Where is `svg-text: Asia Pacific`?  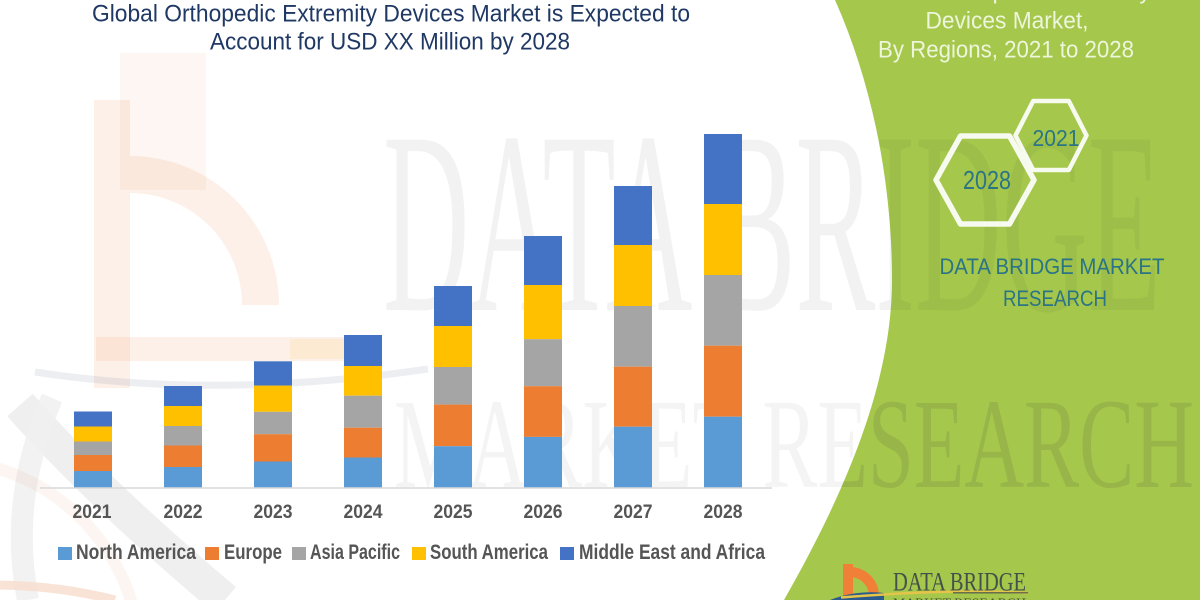
svg-text: Asia Pacific is located at coordinates (355, 552).